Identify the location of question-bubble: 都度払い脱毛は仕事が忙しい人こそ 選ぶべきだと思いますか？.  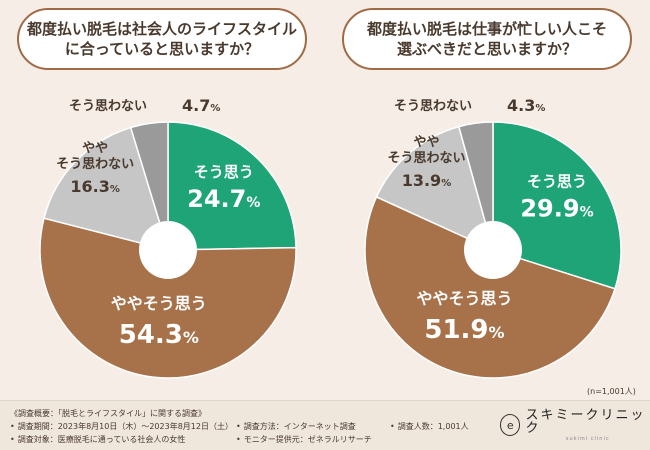
(487, 39).